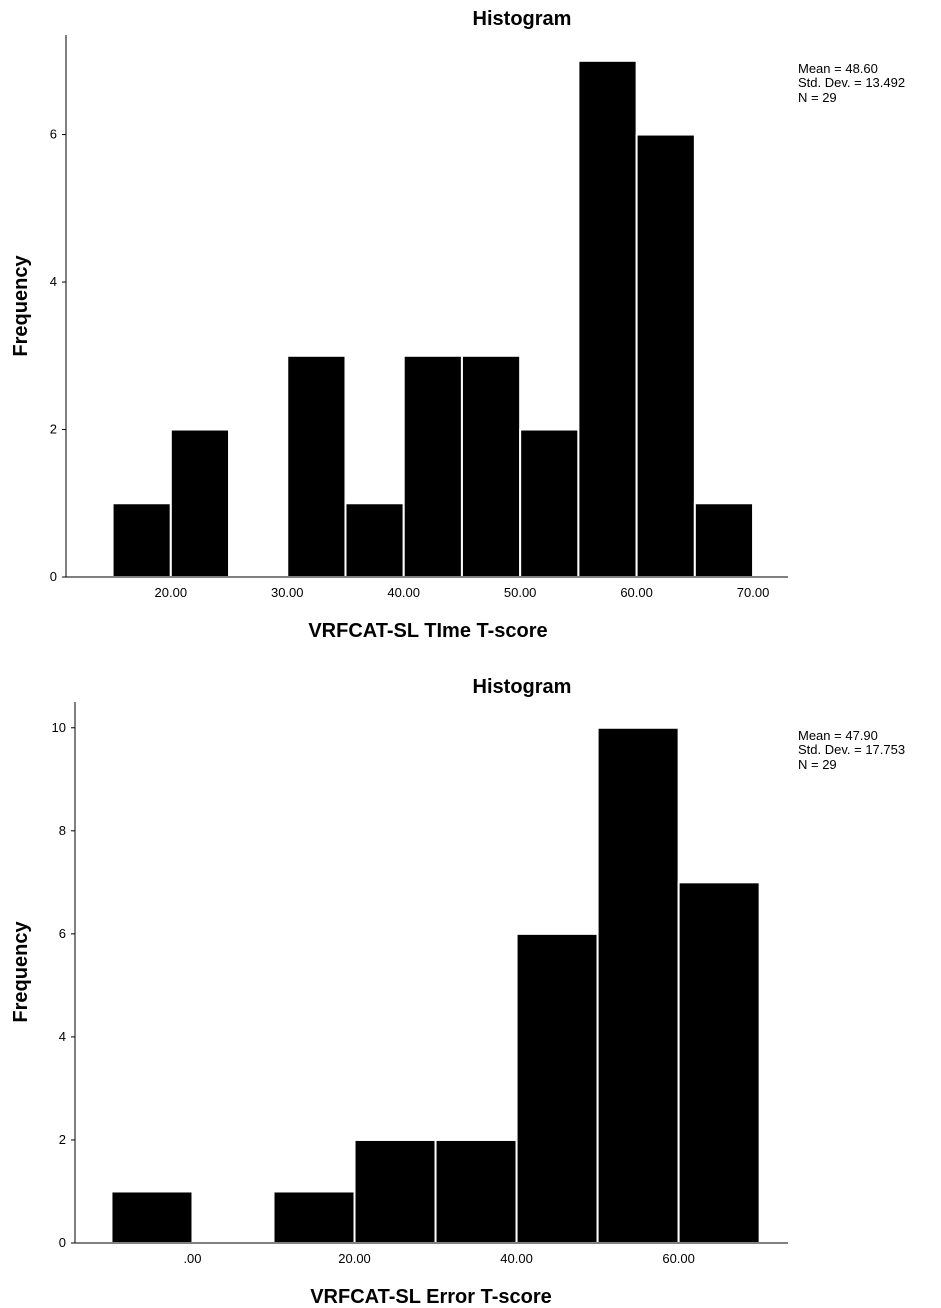  Describe the element at coordinates (427, 631) in the screenshot. I see `x-axis-title: VRFCAT-SL TIme T-score` at that location.